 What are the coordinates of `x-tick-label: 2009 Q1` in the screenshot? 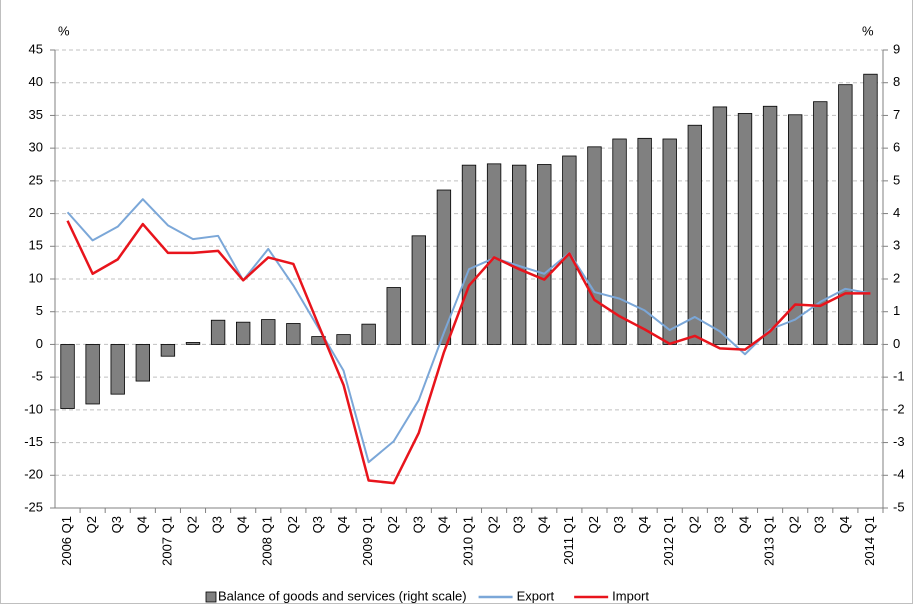 It's located at (367, 541).